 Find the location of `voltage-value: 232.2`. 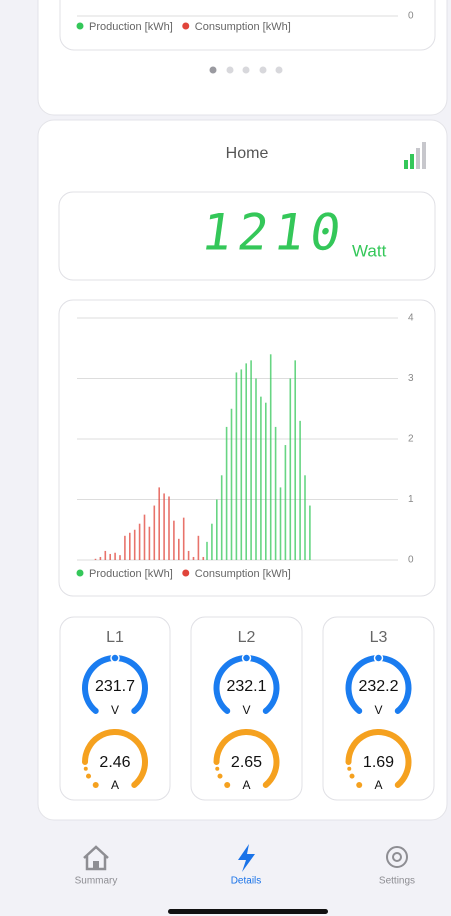

voltage-value: 232.2 is located at coordinates (378, 686).